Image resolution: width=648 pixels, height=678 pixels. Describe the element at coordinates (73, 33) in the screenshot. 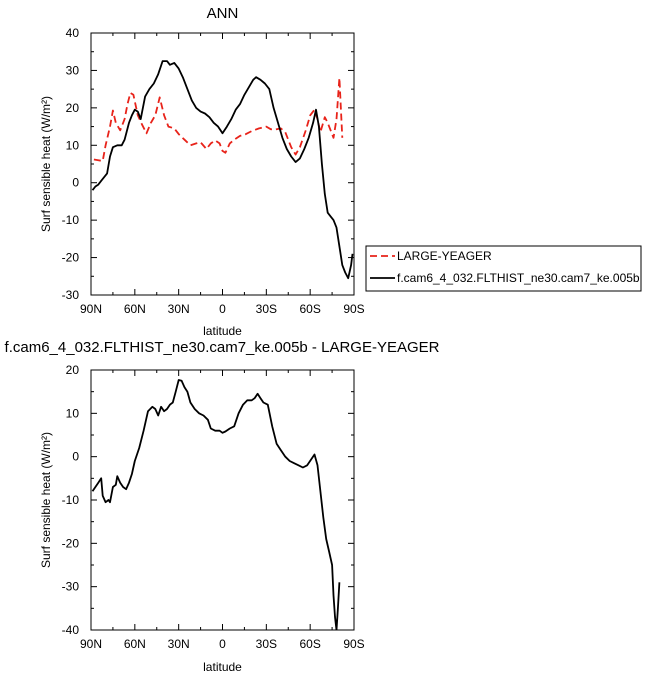

I see `y-tick-label: 40` at that location.